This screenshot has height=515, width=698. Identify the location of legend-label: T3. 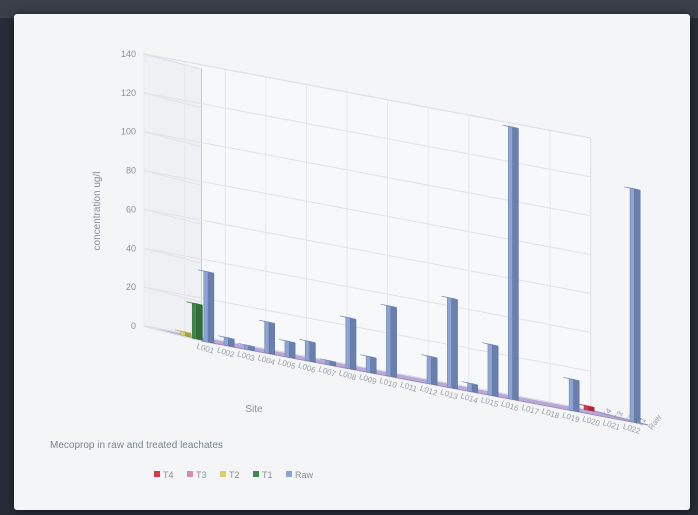
(201, 475).